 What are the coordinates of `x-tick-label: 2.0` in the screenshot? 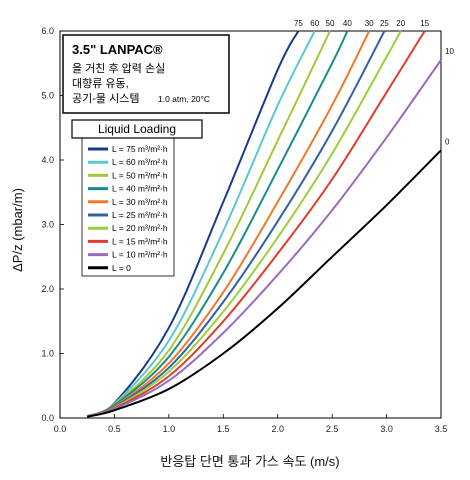 It's located at (277, 429).